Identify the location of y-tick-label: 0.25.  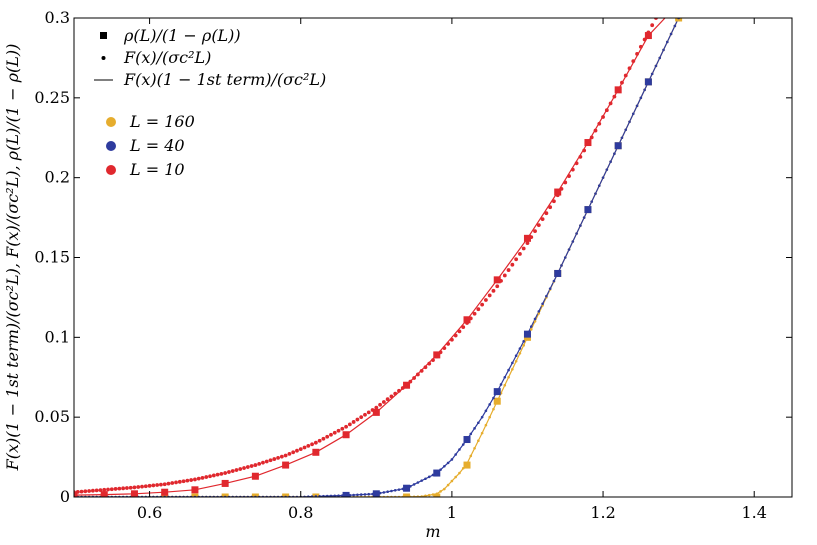
(52, 97).